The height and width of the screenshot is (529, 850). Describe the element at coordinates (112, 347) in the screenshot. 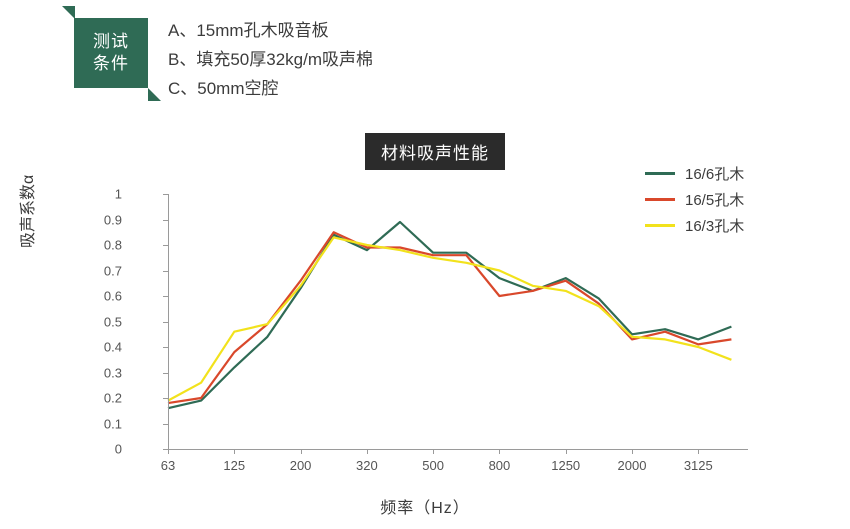

I see `y-tick-label: 0.4` at that location.